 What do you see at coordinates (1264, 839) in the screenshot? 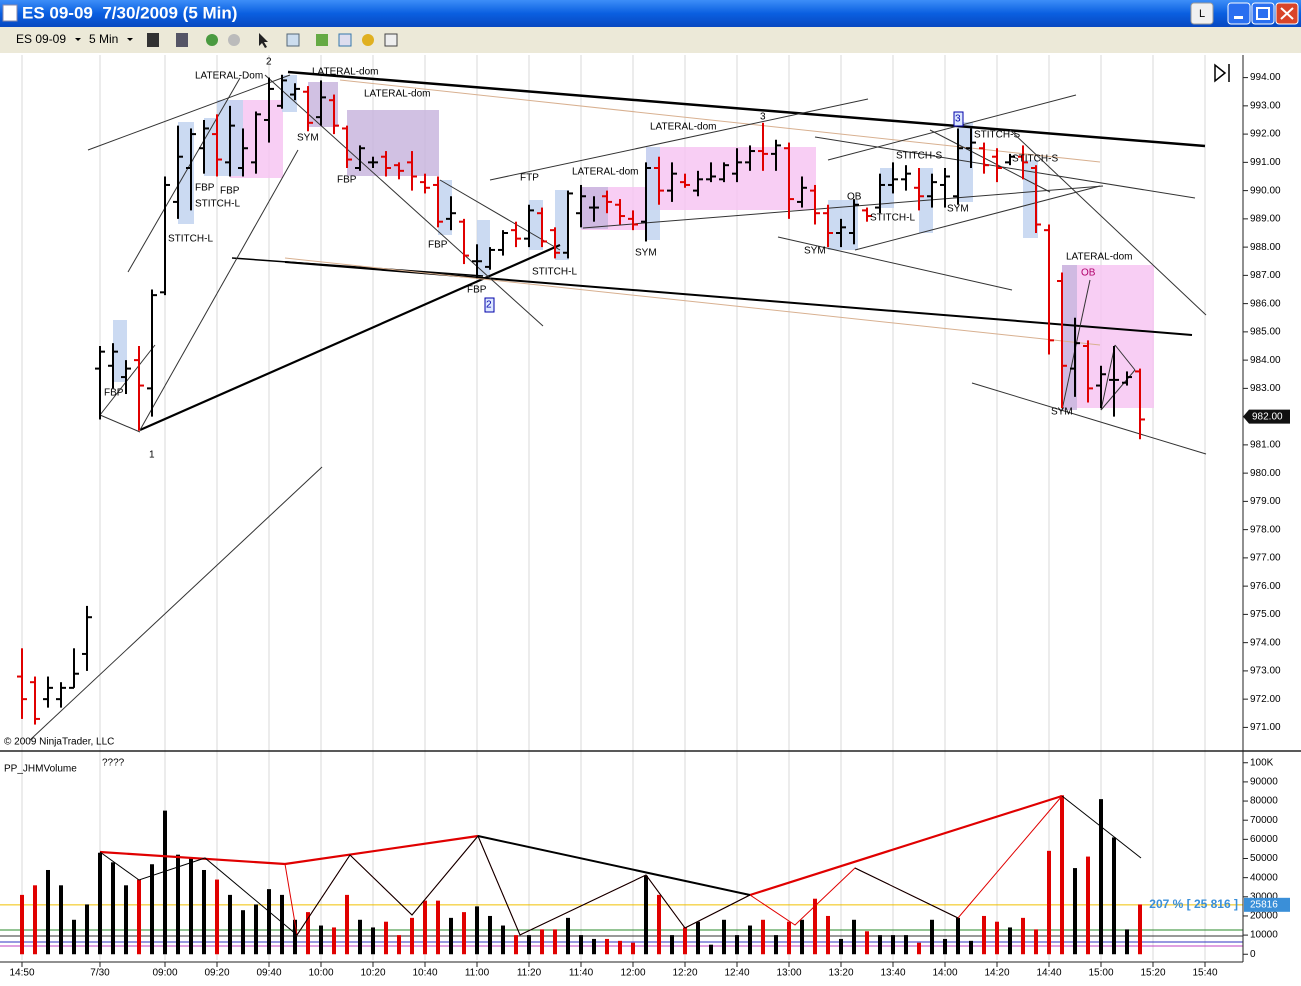
I see `y-tick-label: 60000` at bounding box center [1264, 839].